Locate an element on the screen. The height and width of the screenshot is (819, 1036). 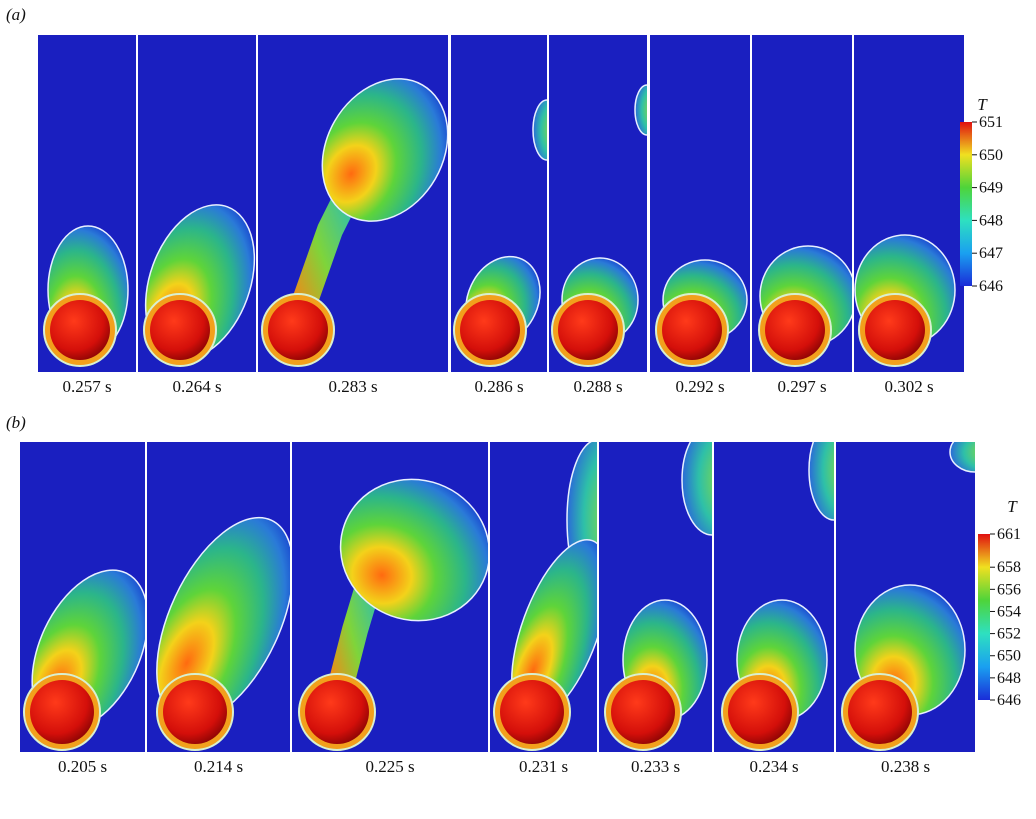
time-label: 0.233 s is located at coordinates (655, 766).